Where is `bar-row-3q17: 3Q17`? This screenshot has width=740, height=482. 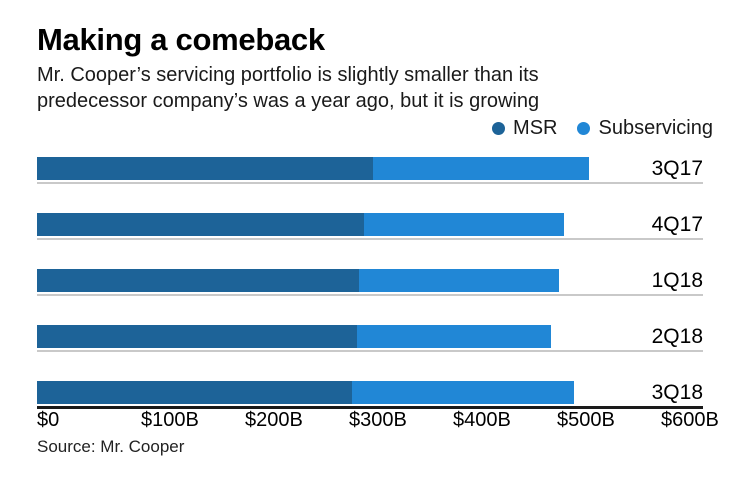 bar-row-3q17: 3Q17 is located at coordinates (370, 171).